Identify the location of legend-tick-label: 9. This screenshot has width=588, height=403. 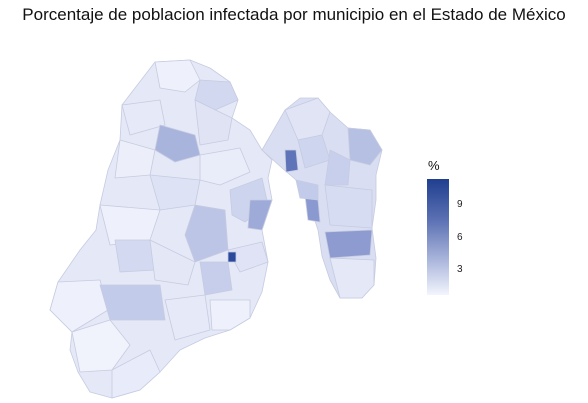
(460, 204).